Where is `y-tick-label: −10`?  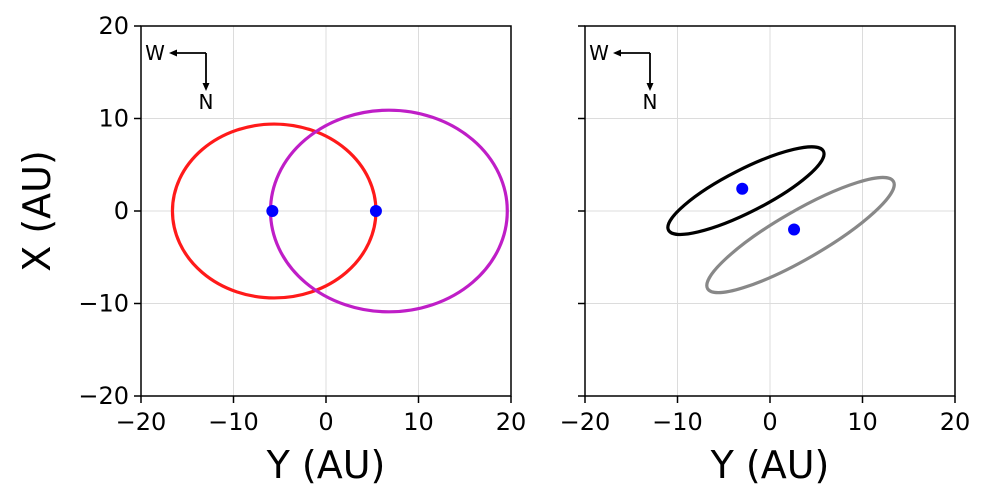
y-tick-label: −10 is located at coordinates (103, 304).